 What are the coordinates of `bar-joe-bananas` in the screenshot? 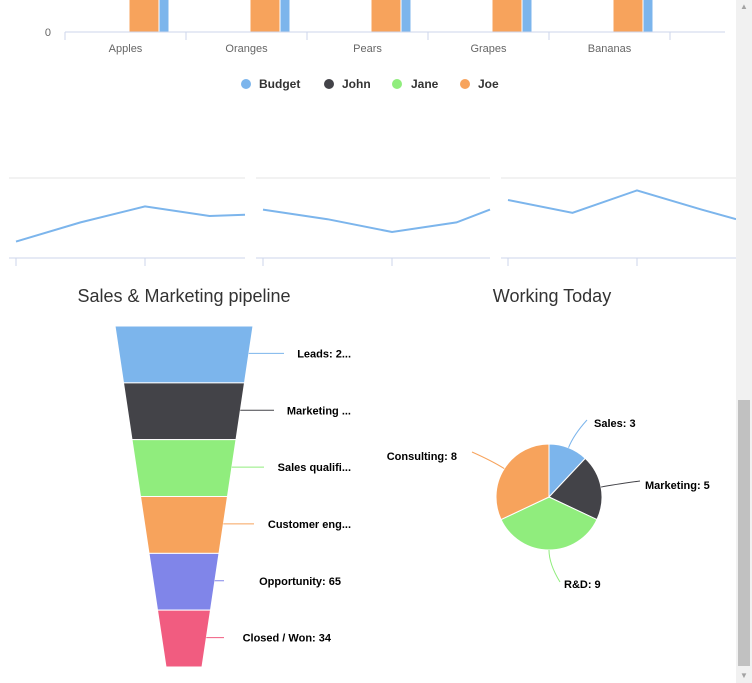 It's located at (628, 16).